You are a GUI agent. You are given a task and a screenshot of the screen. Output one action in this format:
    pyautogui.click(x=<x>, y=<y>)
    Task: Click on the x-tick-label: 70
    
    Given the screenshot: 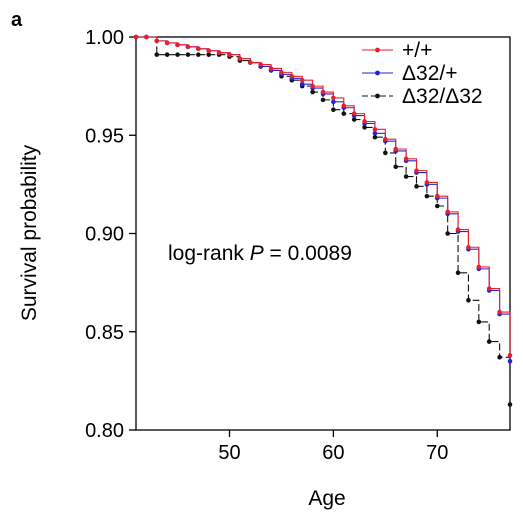 What is the action you would take?
    pyautogui.click(x=437, y=453)
    